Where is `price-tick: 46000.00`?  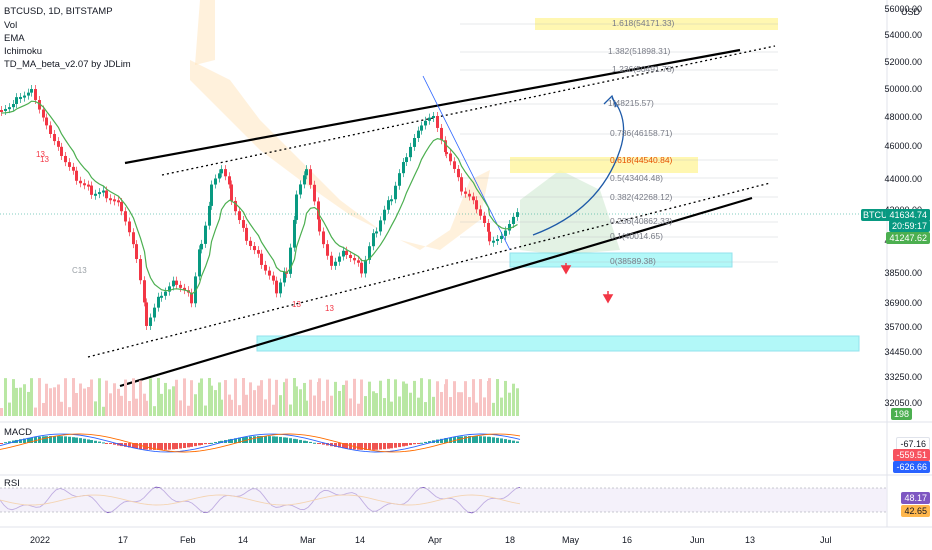
price-tick: 46000.00 is located at coordinates (903, 146).